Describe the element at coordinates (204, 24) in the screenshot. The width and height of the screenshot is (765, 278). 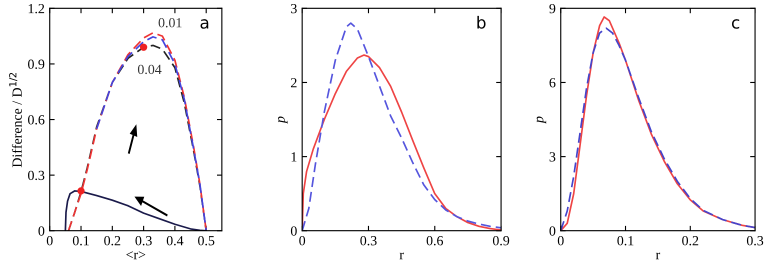
I see `annotation: a` at that location.